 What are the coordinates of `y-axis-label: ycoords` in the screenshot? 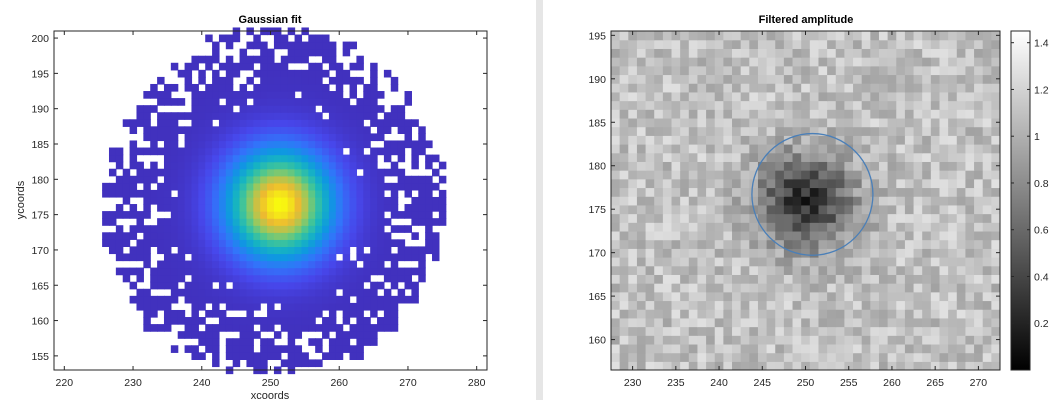 It's located at (21, 199).